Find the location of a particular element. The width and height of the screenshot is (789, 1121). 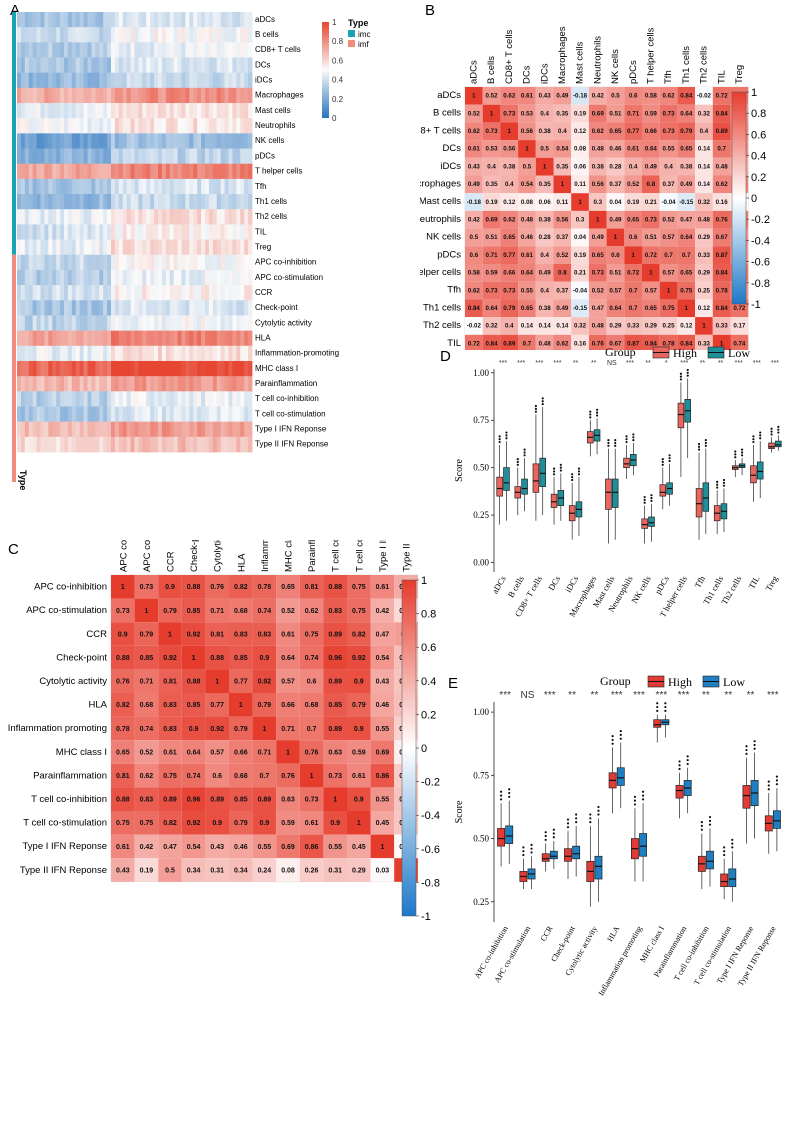

heatmap-a-row-label-13: Th2 cells is located at coordinates (271, 216).